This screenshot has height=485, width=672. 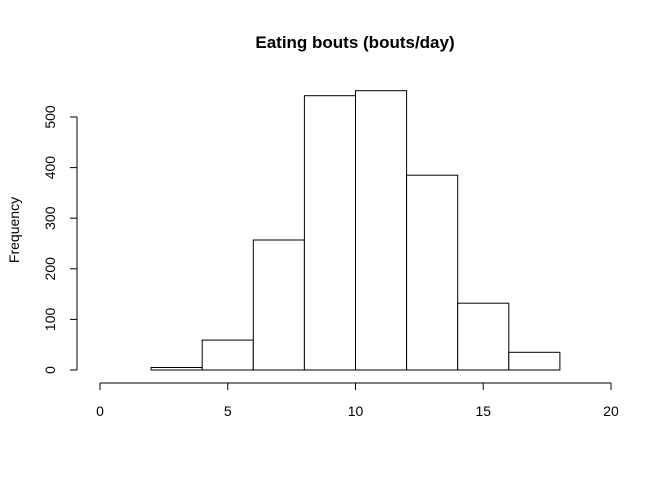 What do you see at coordinates (483, 411) in the screenshot?
I see `x-tick-label-3: 15` at bounding box center [483, 411].